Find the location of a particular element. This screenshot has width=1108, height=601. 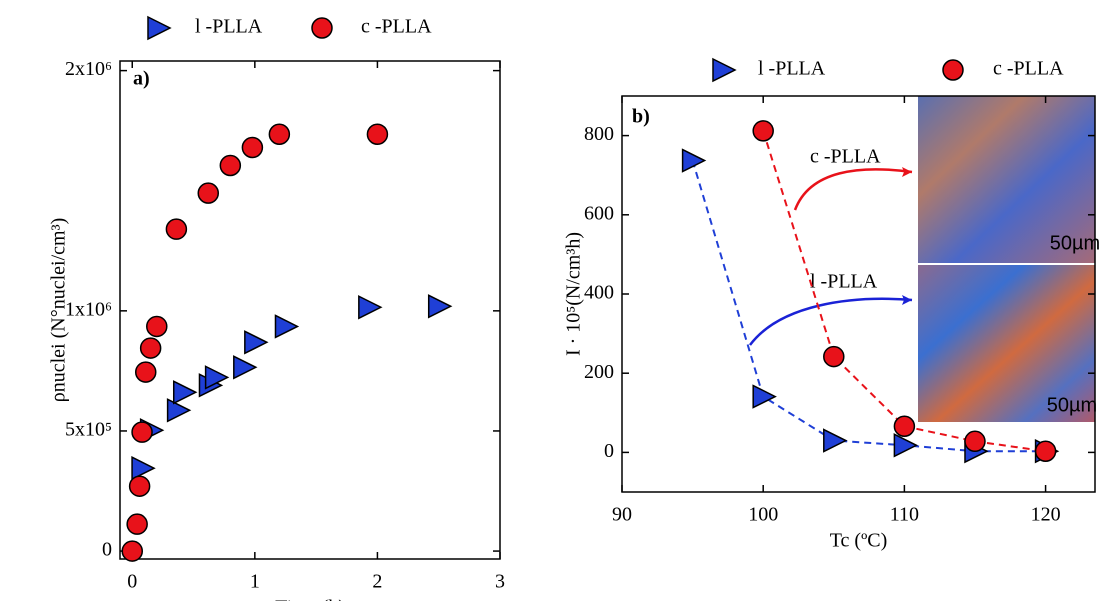

y-axis-label: ρnuclei (N°nuclei/cm³) is located at coordinates (59, 310).